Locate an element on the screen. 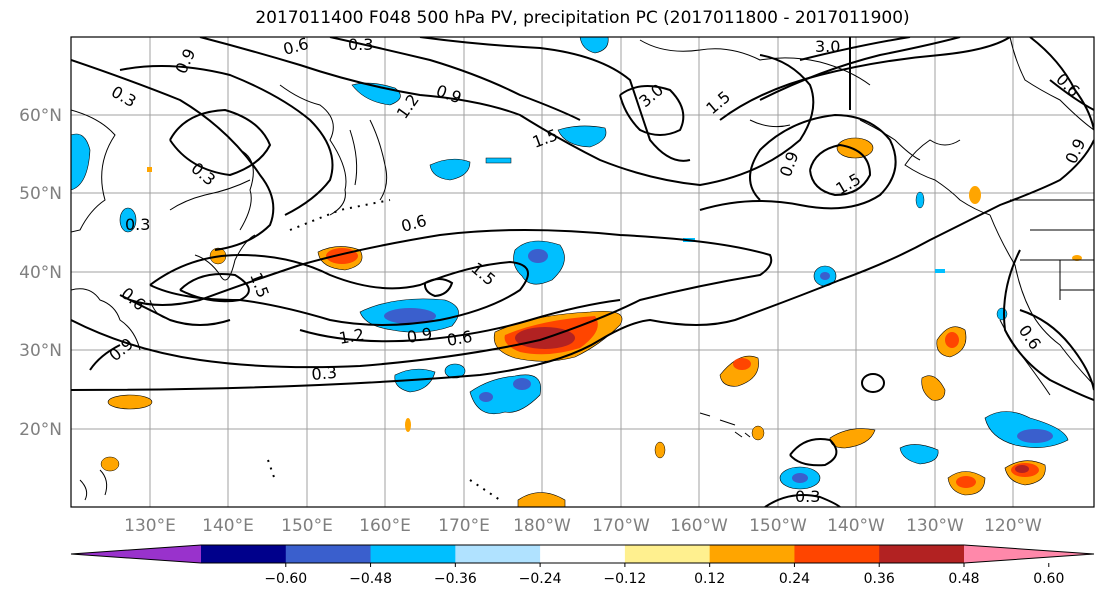  colorbar-tick-label: 0.36 is located at coordinates (879, 579).